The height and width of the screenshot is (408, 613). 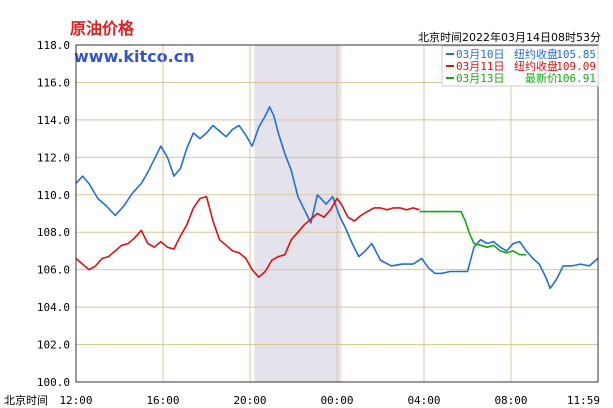 What do you see at coordinates (53, 157) in the screenshot?
I see `y-tick-label: 112.0` at bounding box center [53, 157].